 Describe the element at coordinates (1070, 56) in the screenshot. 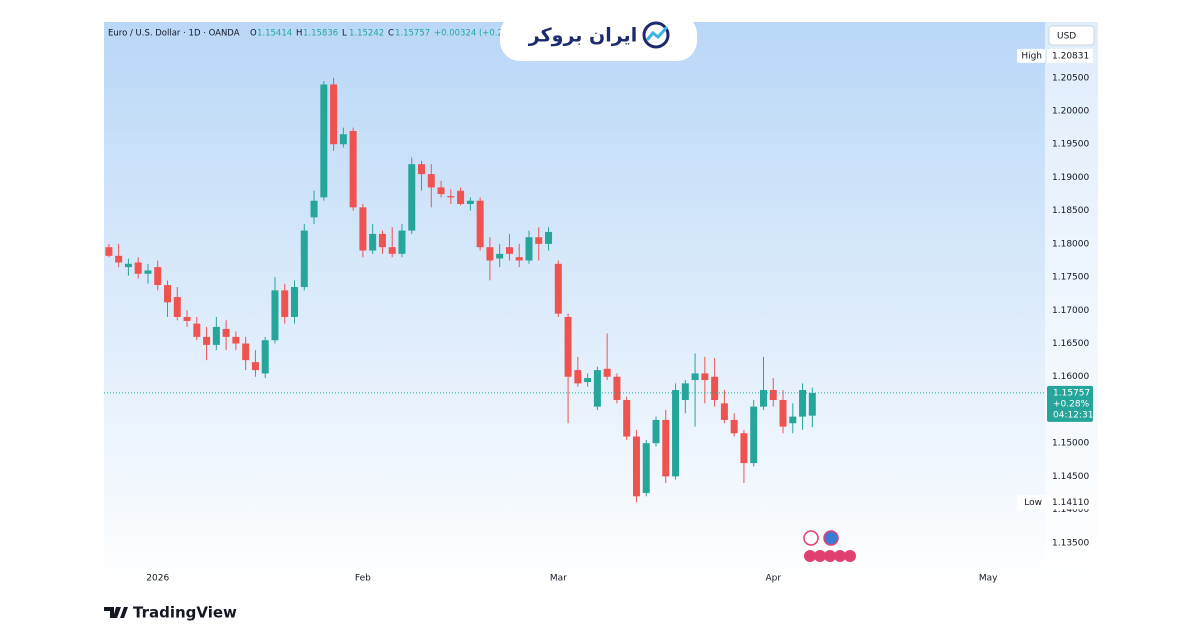

I see `marker-value: 1.20831` at that location.